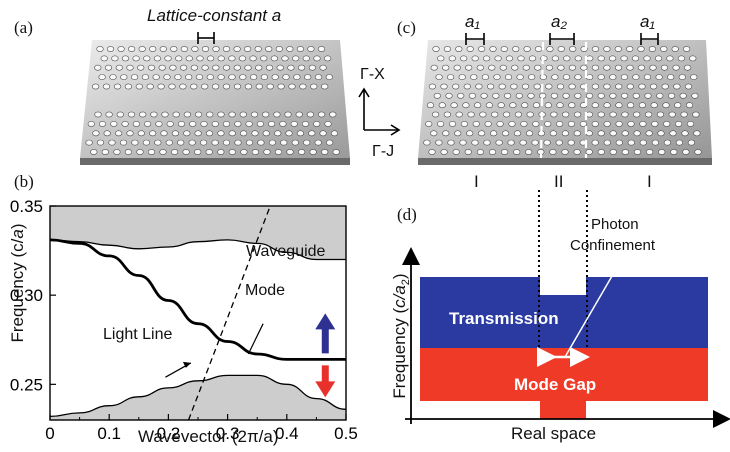 The image size is (730, 452). What do you see at coordinates (649, 181) in the screenshot?
I see `region-i-right: I` at bounding box center [649, 181].